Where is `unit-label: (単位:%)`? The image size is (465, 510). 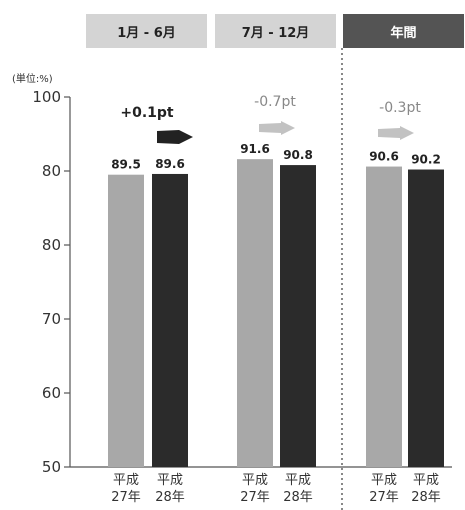
unit-label: (単位:%) is located at coordinates (32, 79).